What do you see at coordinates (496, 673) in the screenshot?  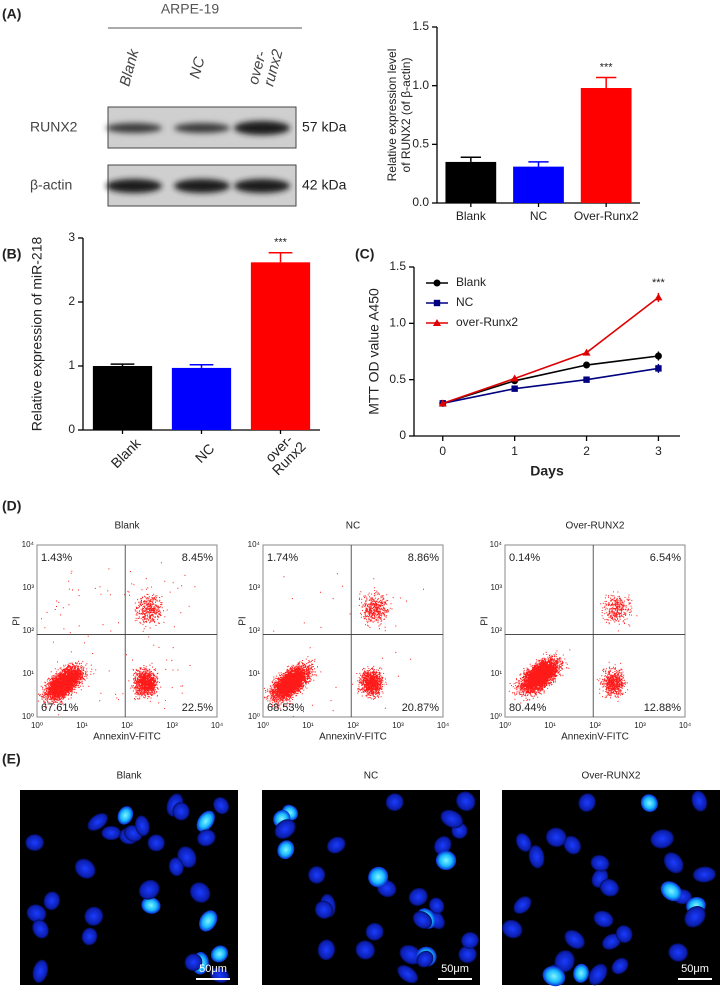 I see `y-tick-label: 10¹` at bounding box center [496, 673].